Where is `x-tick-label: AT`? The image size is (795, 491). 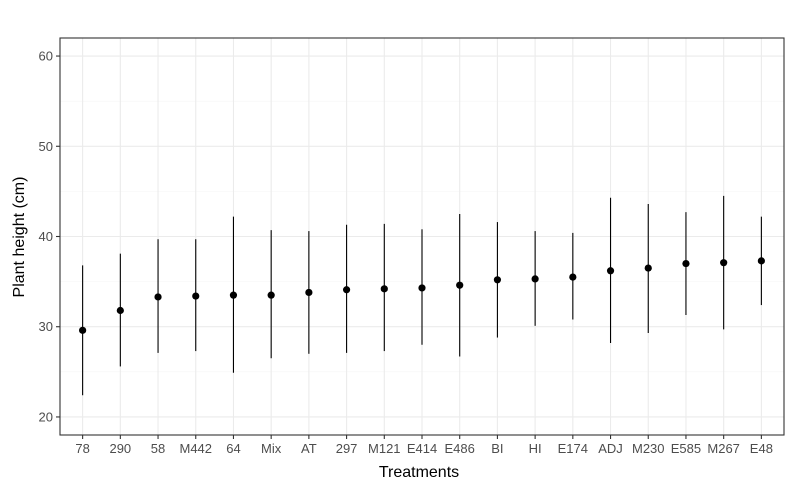
x-tick-label: AT is located at coordinates (309, 448).